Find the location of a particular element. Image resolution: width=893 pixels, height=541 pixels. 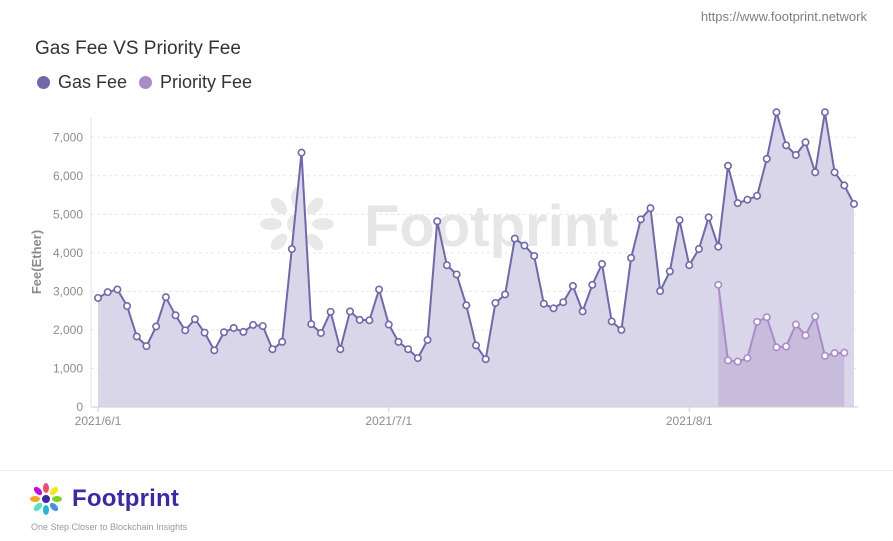

x-tick-label: 2021/6/1 is located at coordinates (98, 421).